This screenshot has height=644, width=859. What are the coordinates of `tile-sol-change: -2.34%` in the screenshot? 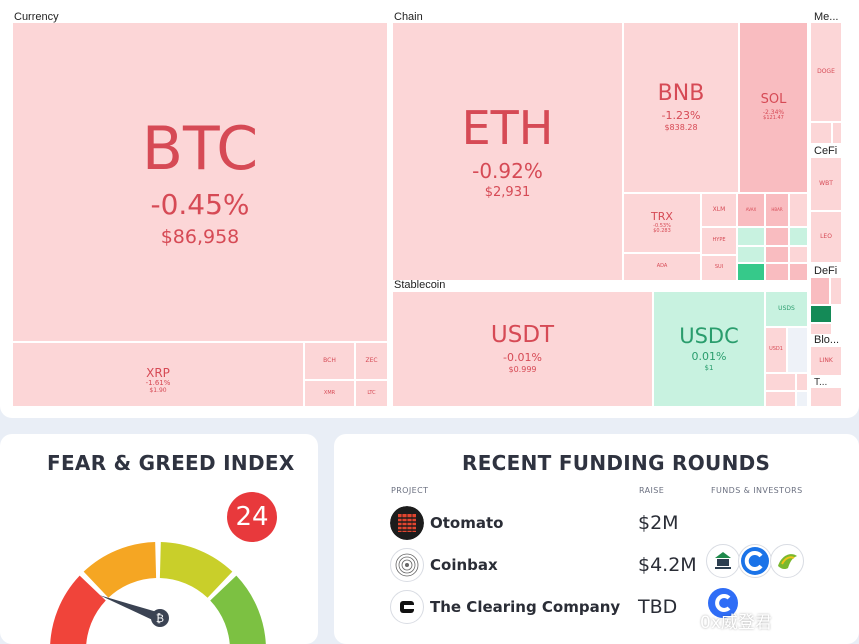 It's located at (773, 112).